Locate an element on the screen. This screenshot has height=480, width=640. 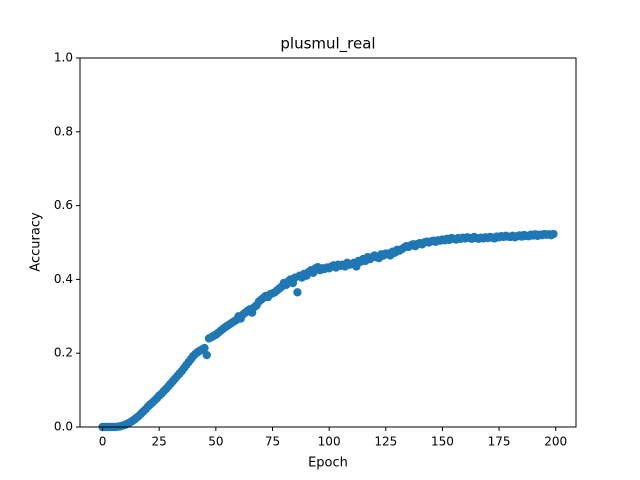
x-tick-label: 175 is located at coordinates (499, 442).